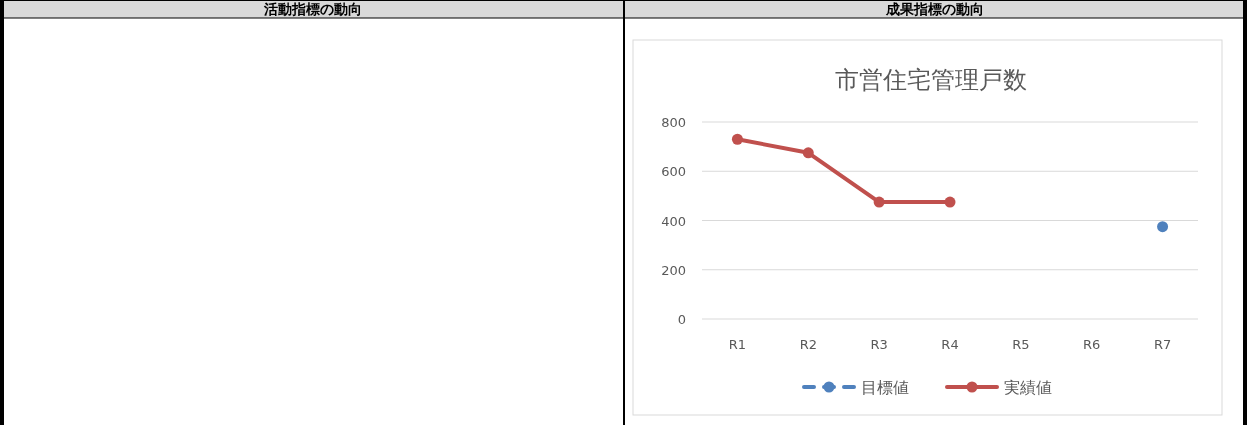 This screenshot has width=1247, height=425. What do you see at coordinates (673, 172) in the screenshot?
I see `y-tick-label: 600` at bounding box center [673, 172].